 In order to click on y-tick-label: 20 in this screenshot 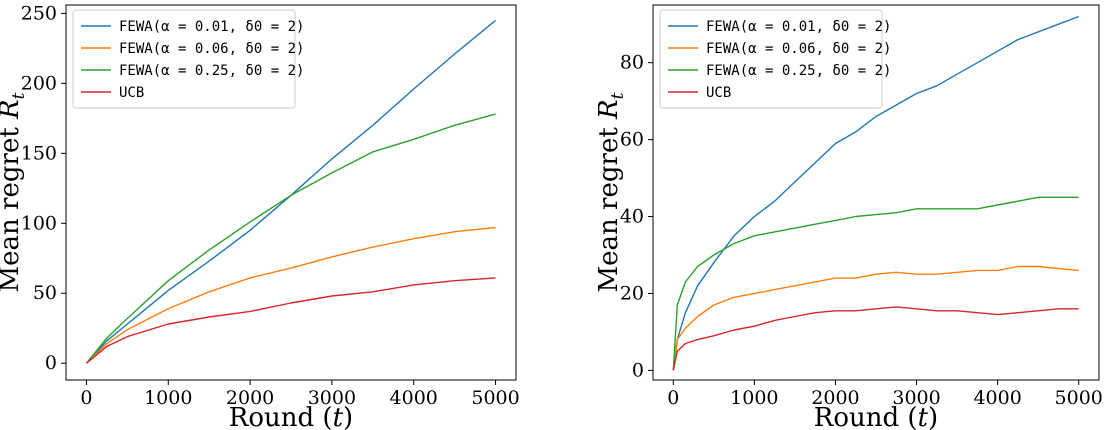, I will do `click(632, 293)`.